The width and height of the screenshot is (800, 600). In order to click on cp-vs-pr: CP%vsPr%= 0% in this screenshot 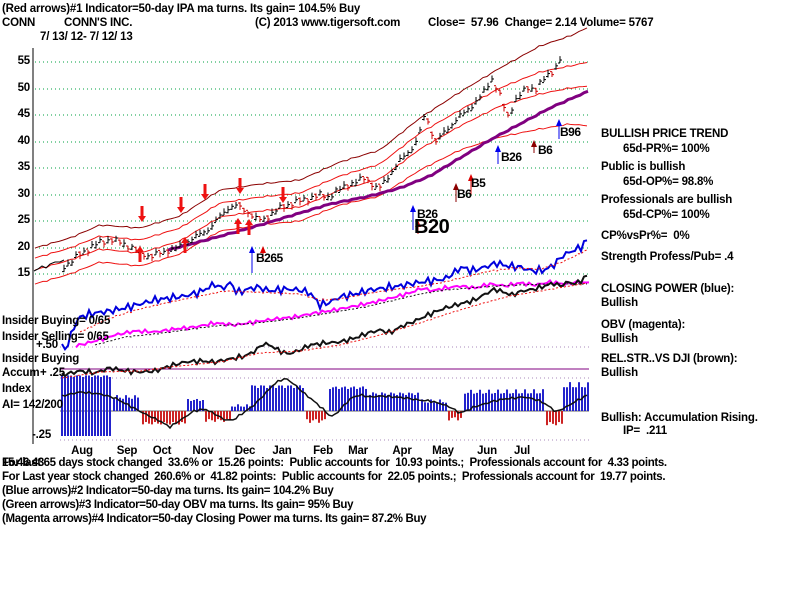, I will do `click(645, 236)`.